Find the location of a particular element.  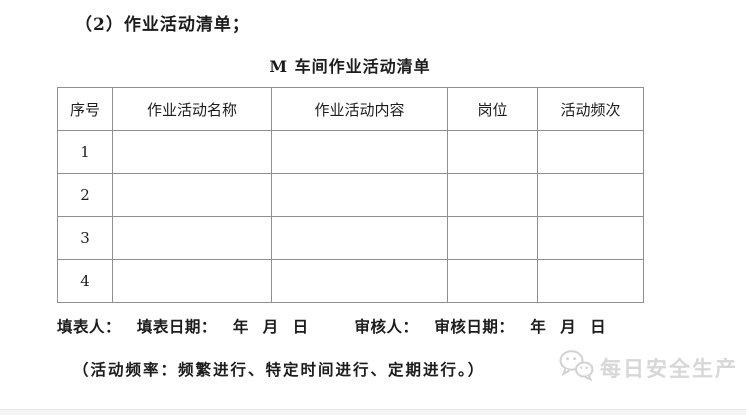

cell-index: 3 is located at coordinates (85, 238).